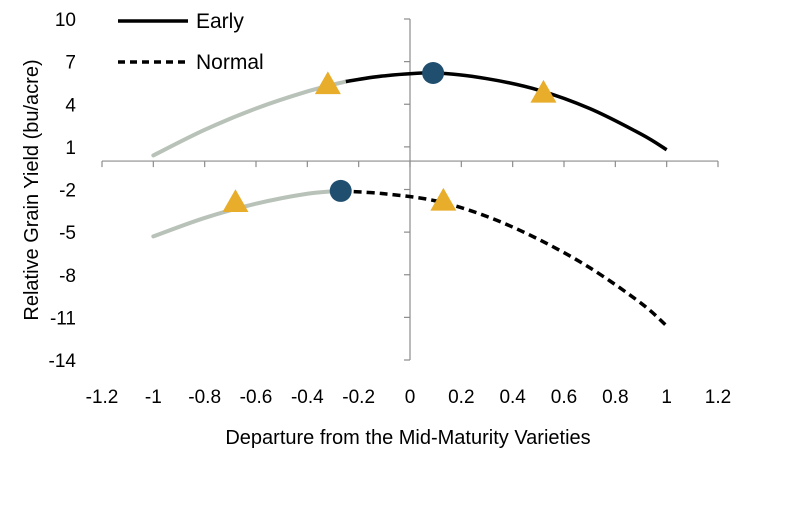 Image resolution: width=800 pixels, height=517 pixels. Describe the element at coordinates (666, 397) in the screenshot. I see `x-tick-label: 1` at that location.